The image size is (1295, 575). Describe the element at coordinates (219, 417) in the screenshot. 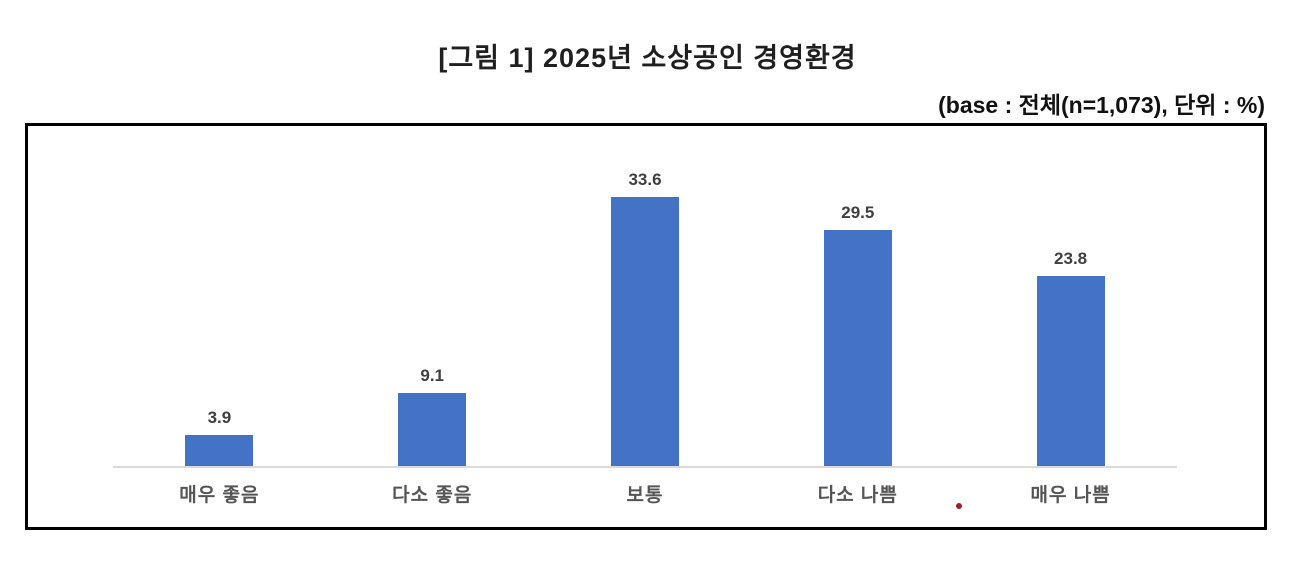

I see `bar-value-label: 3.9` at that location.